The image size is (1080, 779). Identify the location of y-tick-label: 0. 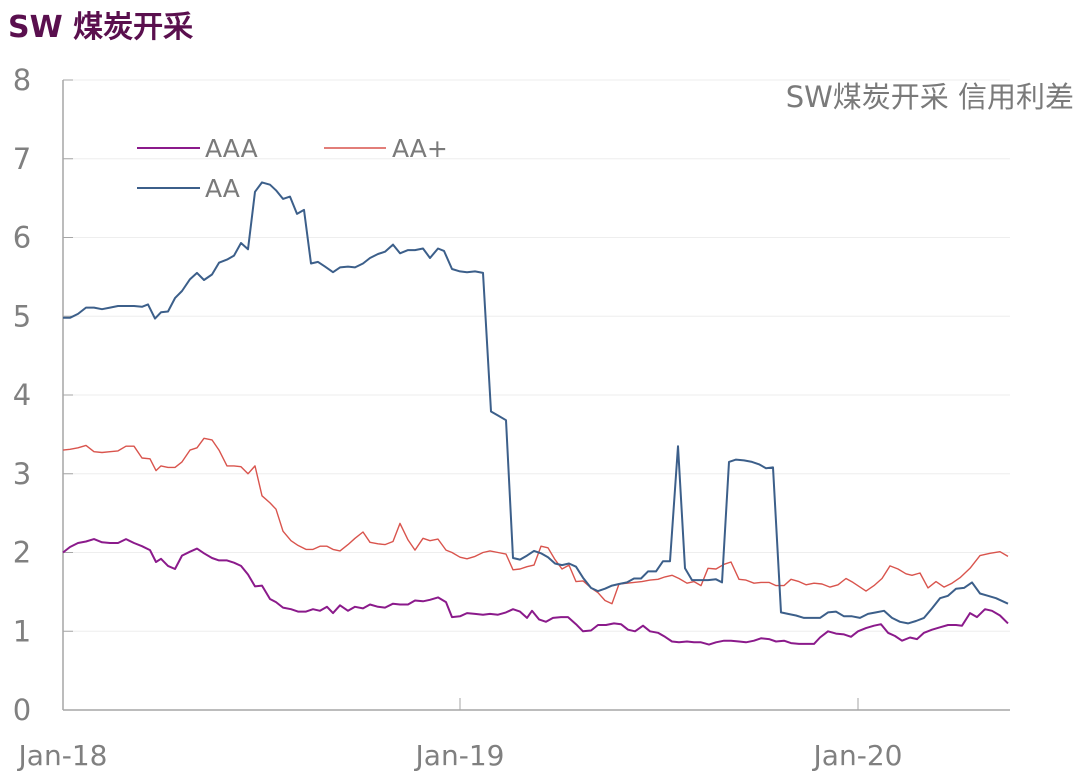
(22, 710).